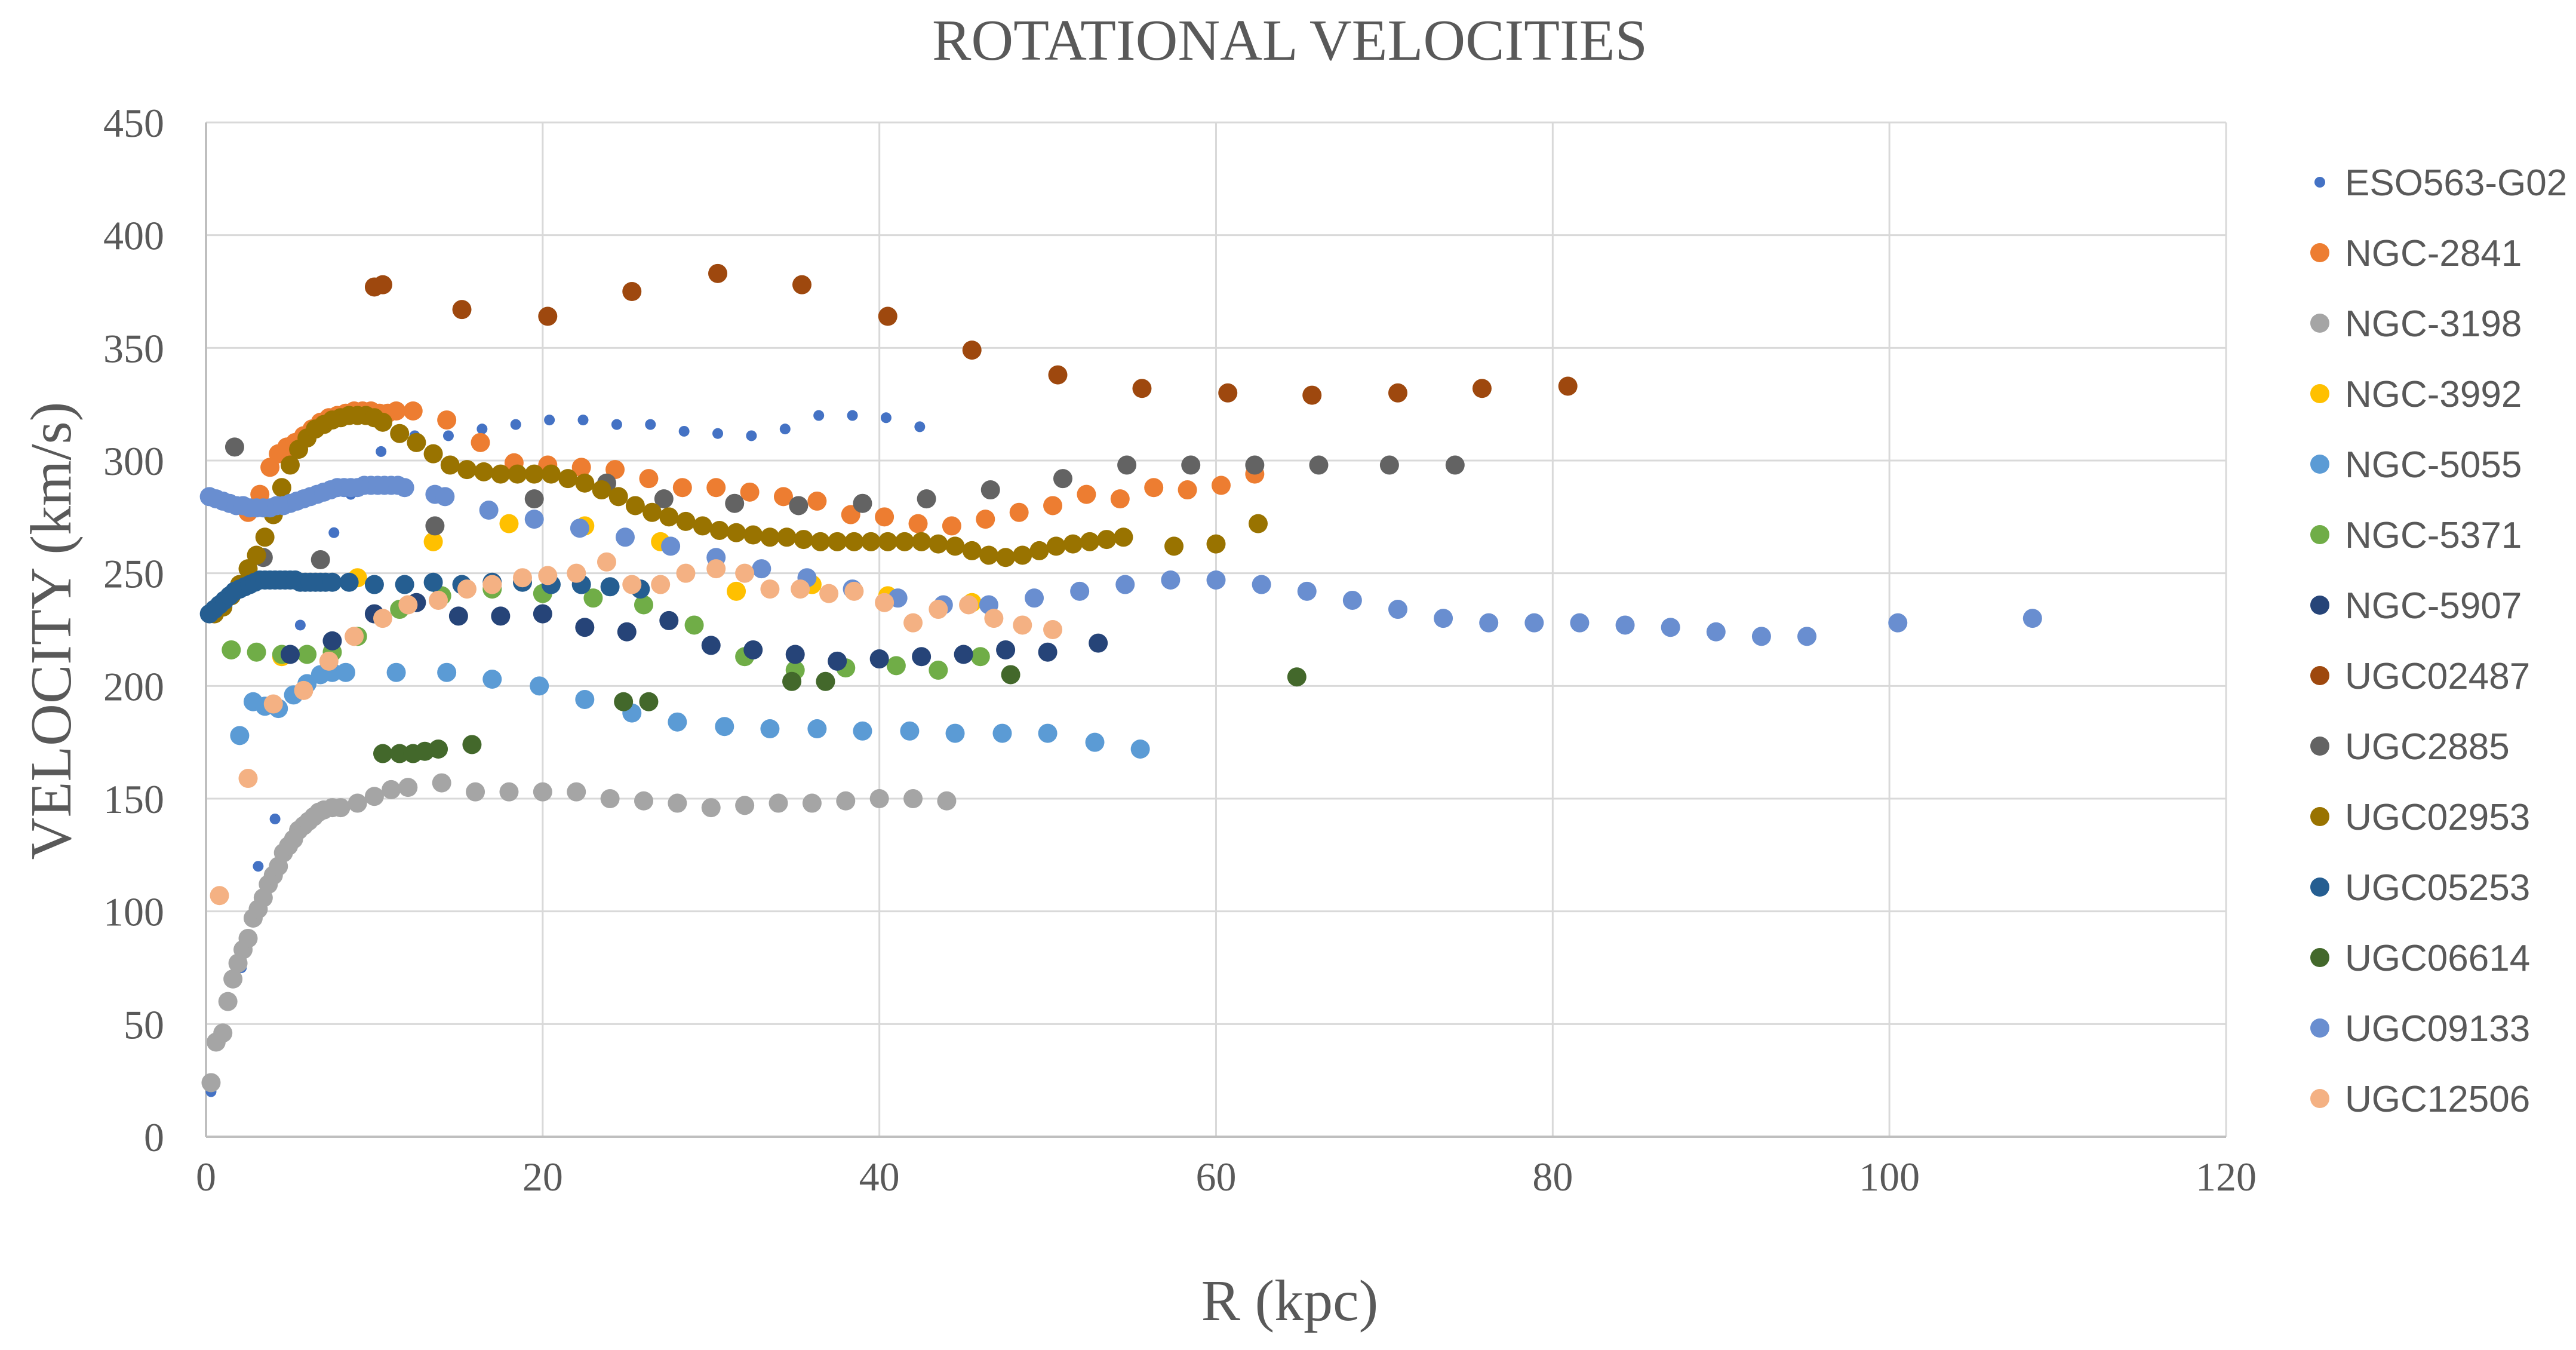 This screenshot has width=2576, height=1350. Describe the element at coordinates (840, 714) in the screenshot. I see `series-UGC06614` at that location.